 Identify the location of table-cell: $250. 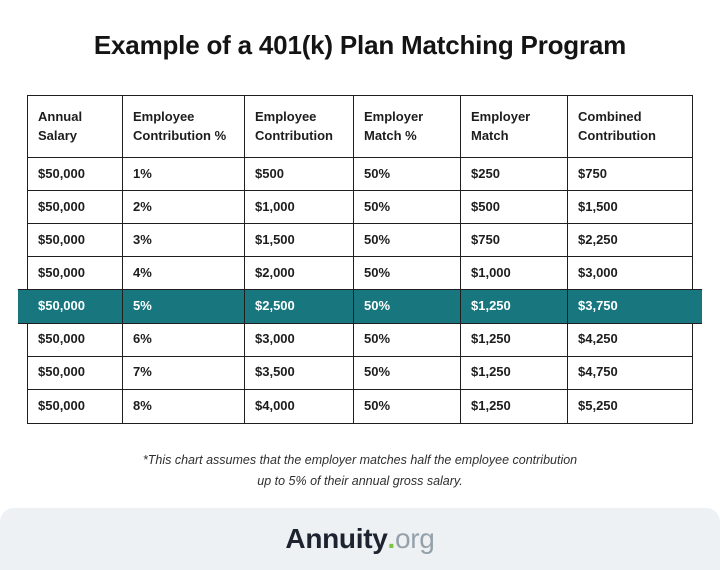
(514, 174).